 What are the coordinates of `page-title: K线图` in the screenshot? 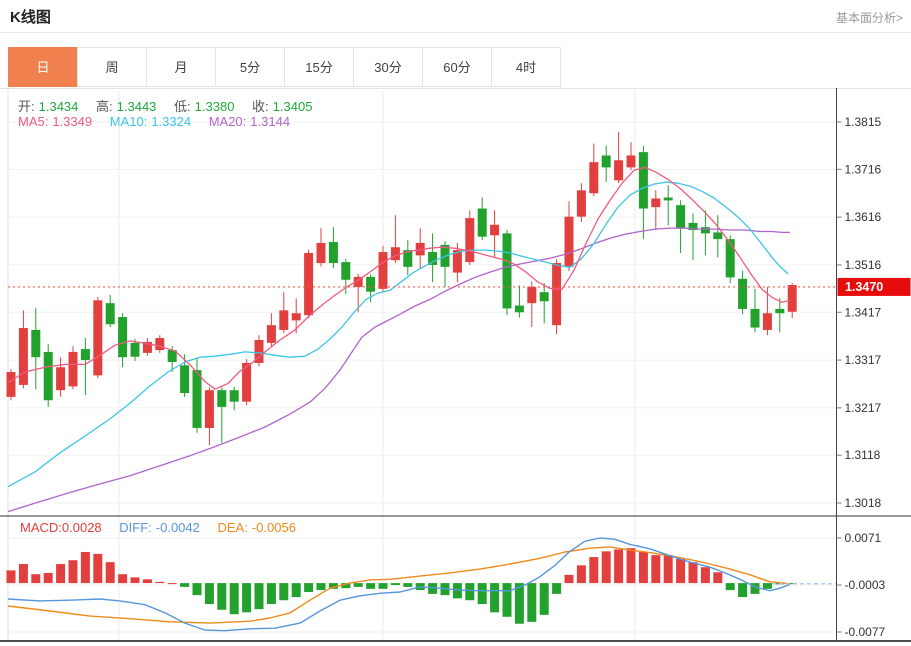 It's located at (30, 17).